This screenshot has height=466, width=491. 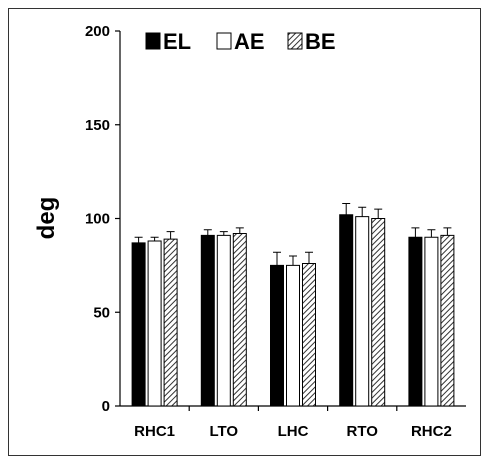 What do you see at coordinates (362, 311) in the screenshot?
I see `bar-ae-rto` at bounding box center [362, 311].